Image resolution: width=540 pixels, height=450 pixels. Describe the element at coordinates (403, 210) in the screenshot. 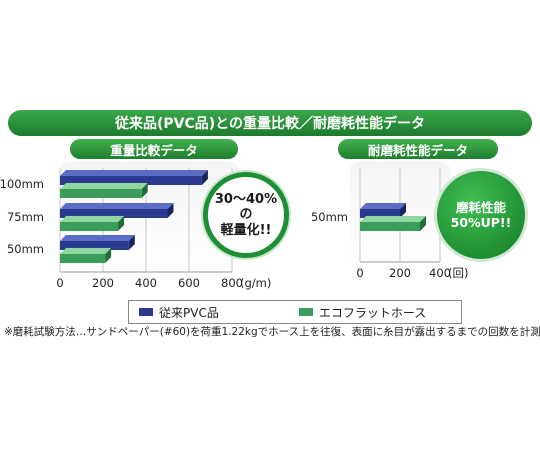

I see `wear-bar-pvc-side` at that location.